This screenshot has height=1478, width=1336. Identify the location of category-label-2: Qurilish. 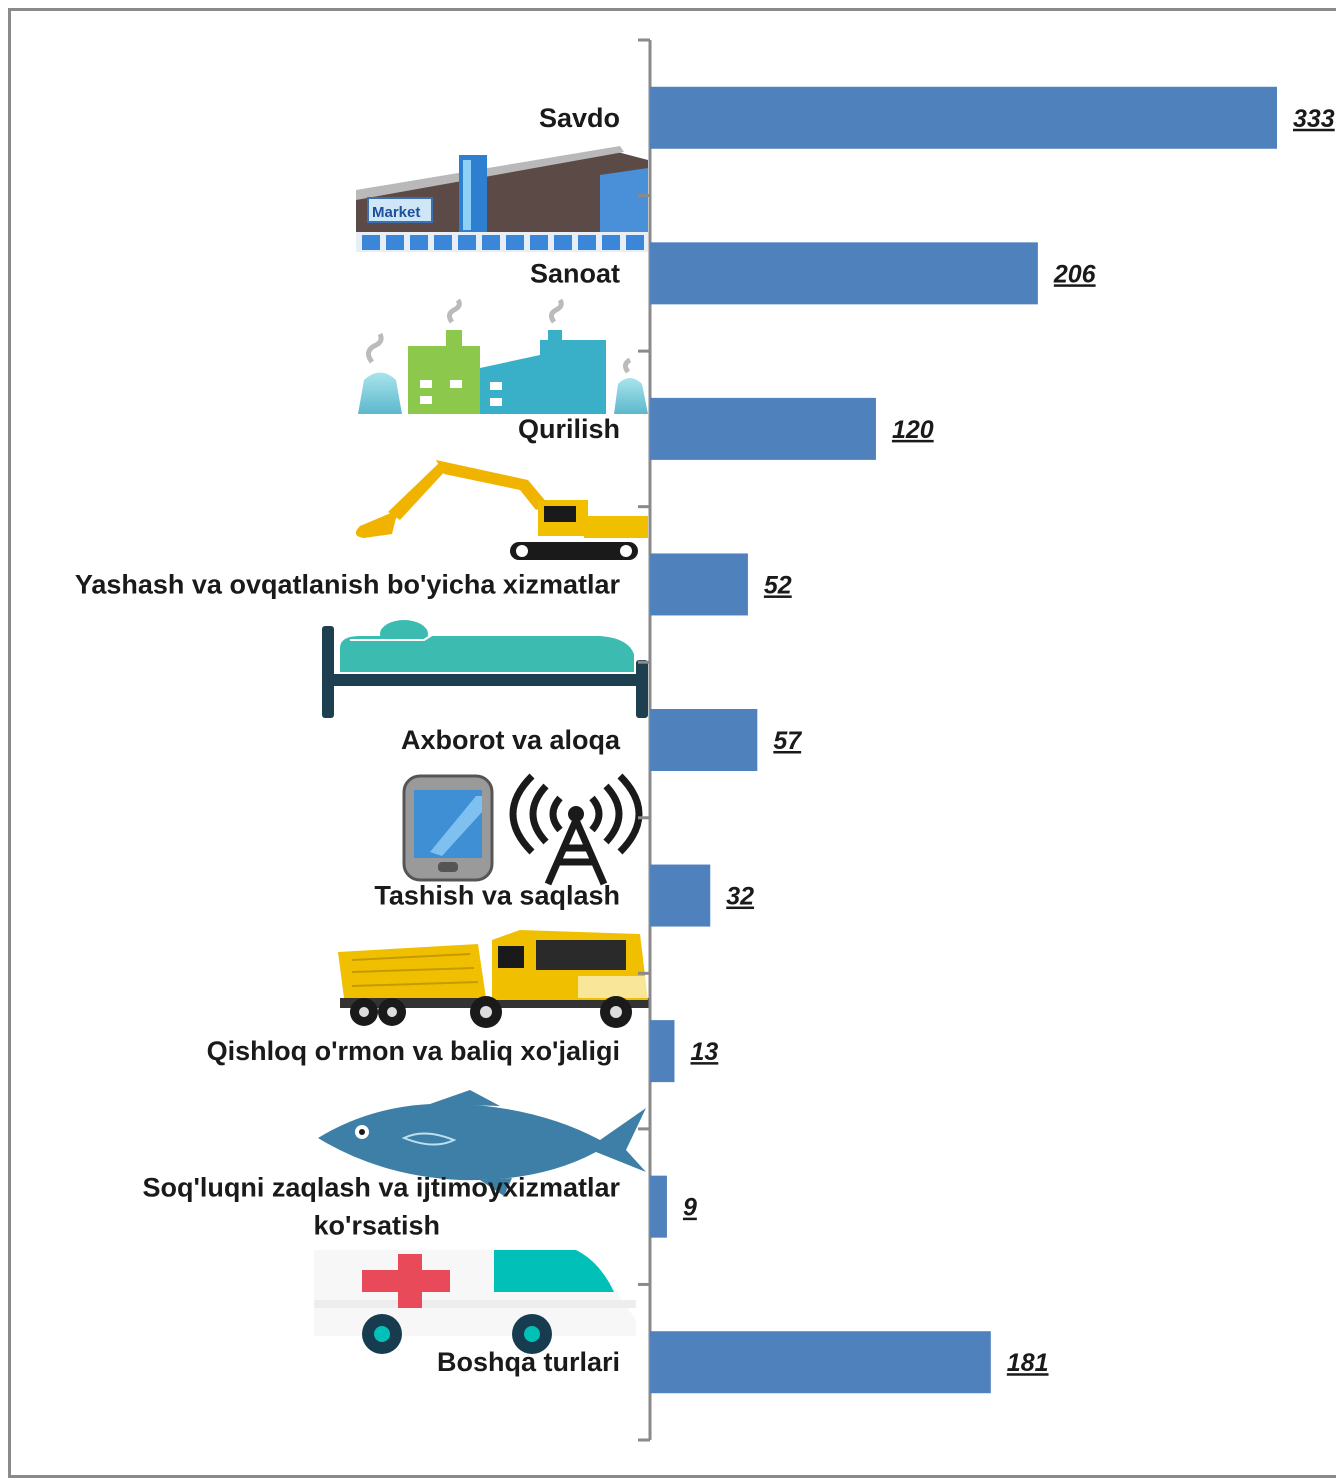
(569, 429).